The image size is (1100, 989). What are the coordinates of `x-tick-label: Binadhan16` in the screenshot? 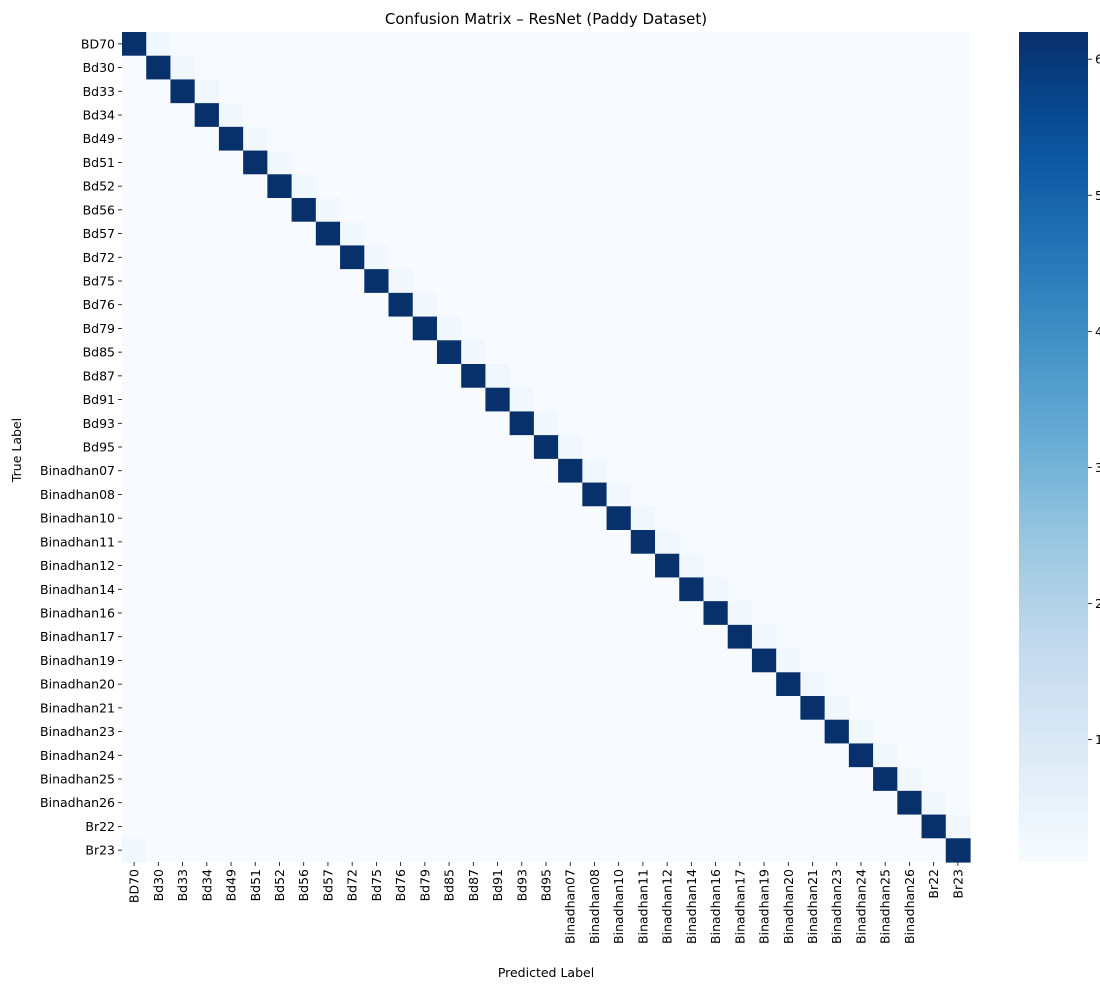 It's located at (715, 906).